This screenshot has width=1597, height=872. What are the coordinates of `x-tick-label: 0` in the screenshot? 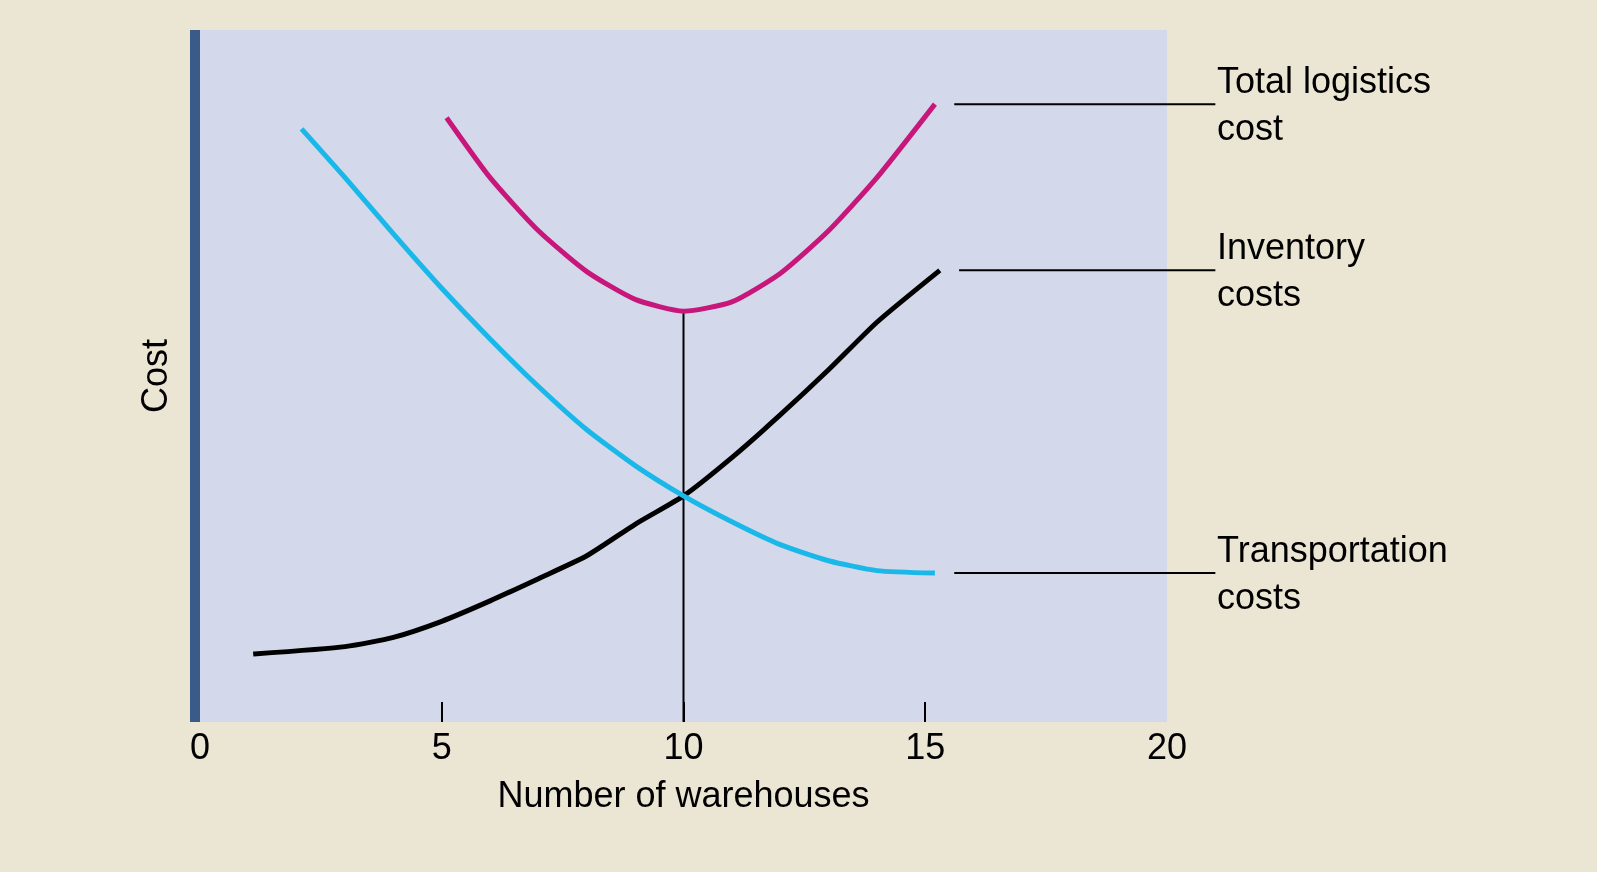 It's located at (200, 746).